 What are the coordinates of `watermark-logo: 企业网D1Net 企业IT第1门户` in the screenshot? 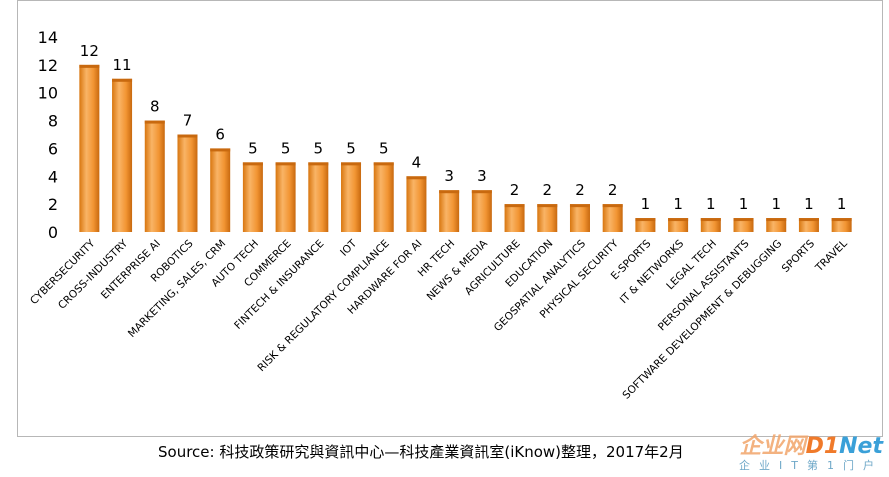 It's located at (804, 456).